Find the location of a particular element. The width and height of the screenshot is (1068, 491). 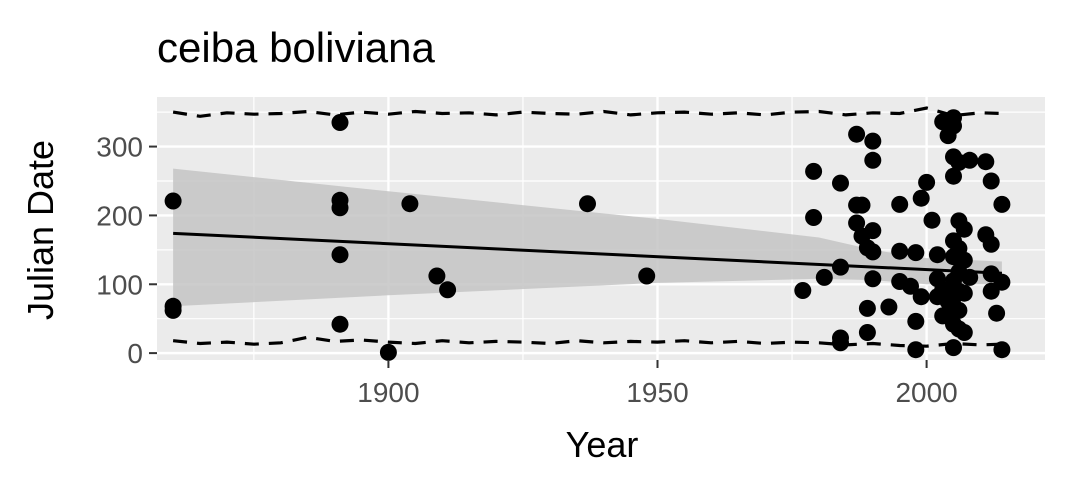

x-tick-label: 2000 is located at coordinates (926, 392).